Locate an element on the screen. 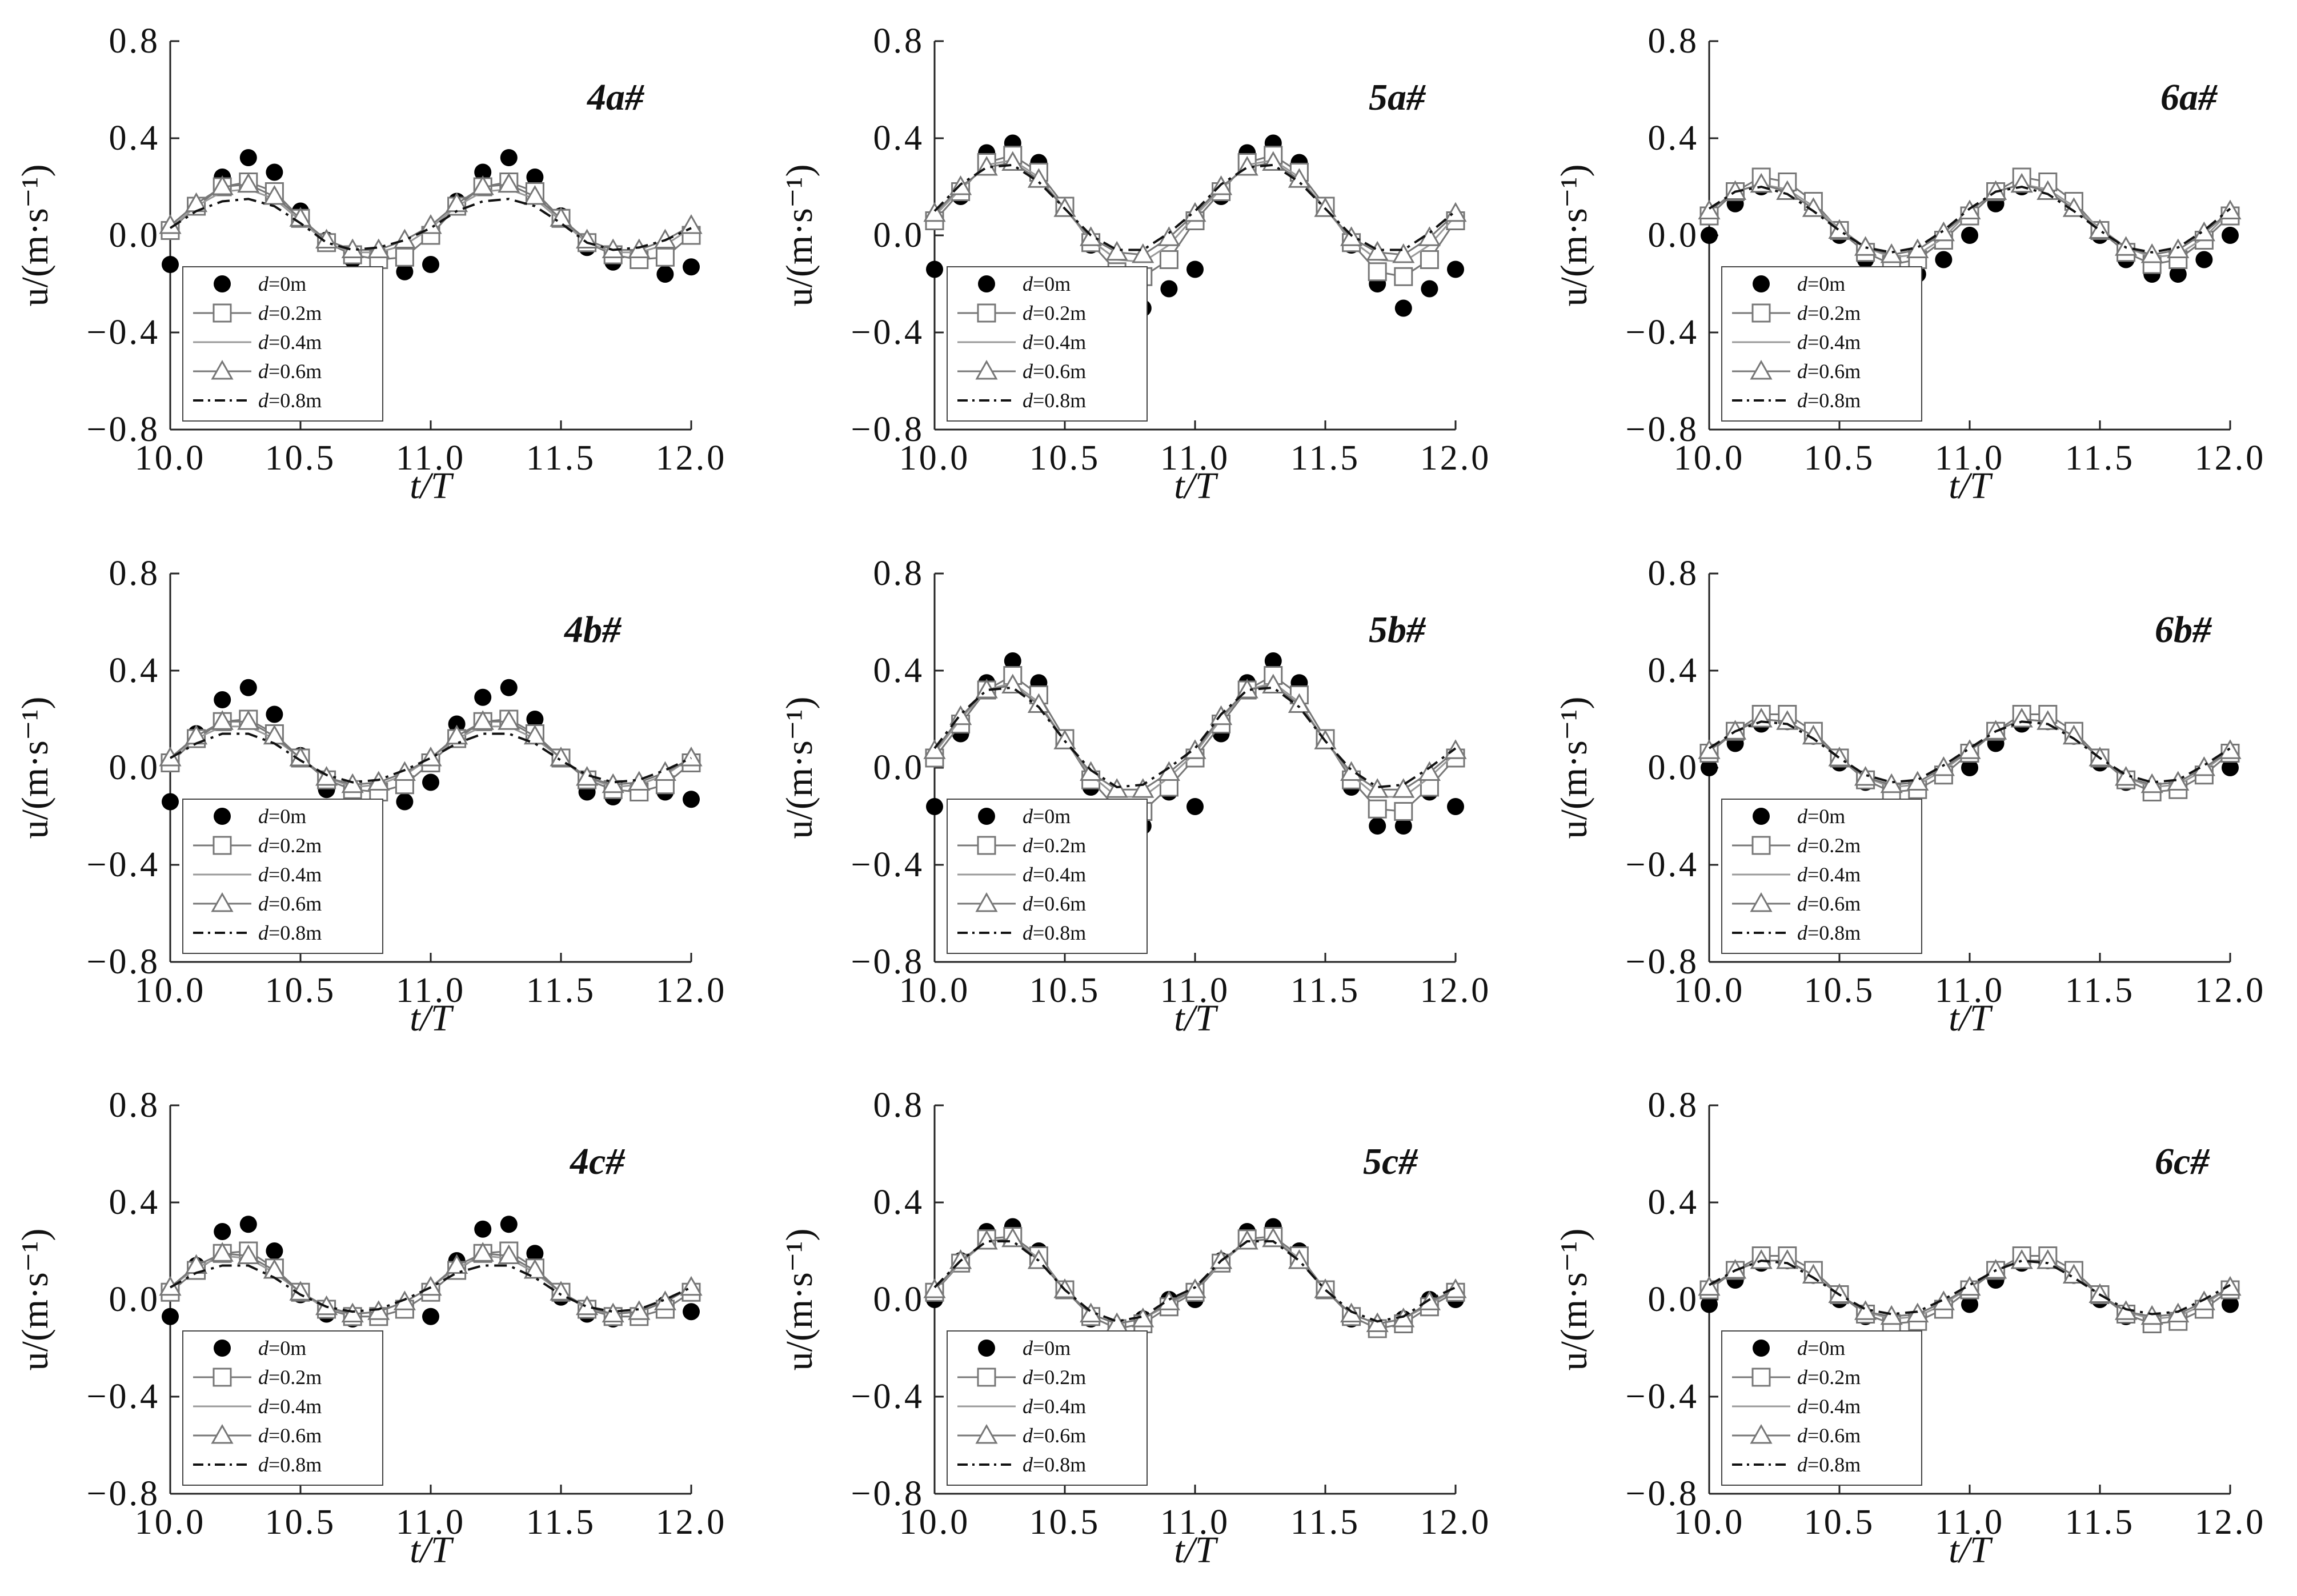 This screenshot has height=1596, width=2297. panel-title: 6a# is located at coordinates (2189, 97).